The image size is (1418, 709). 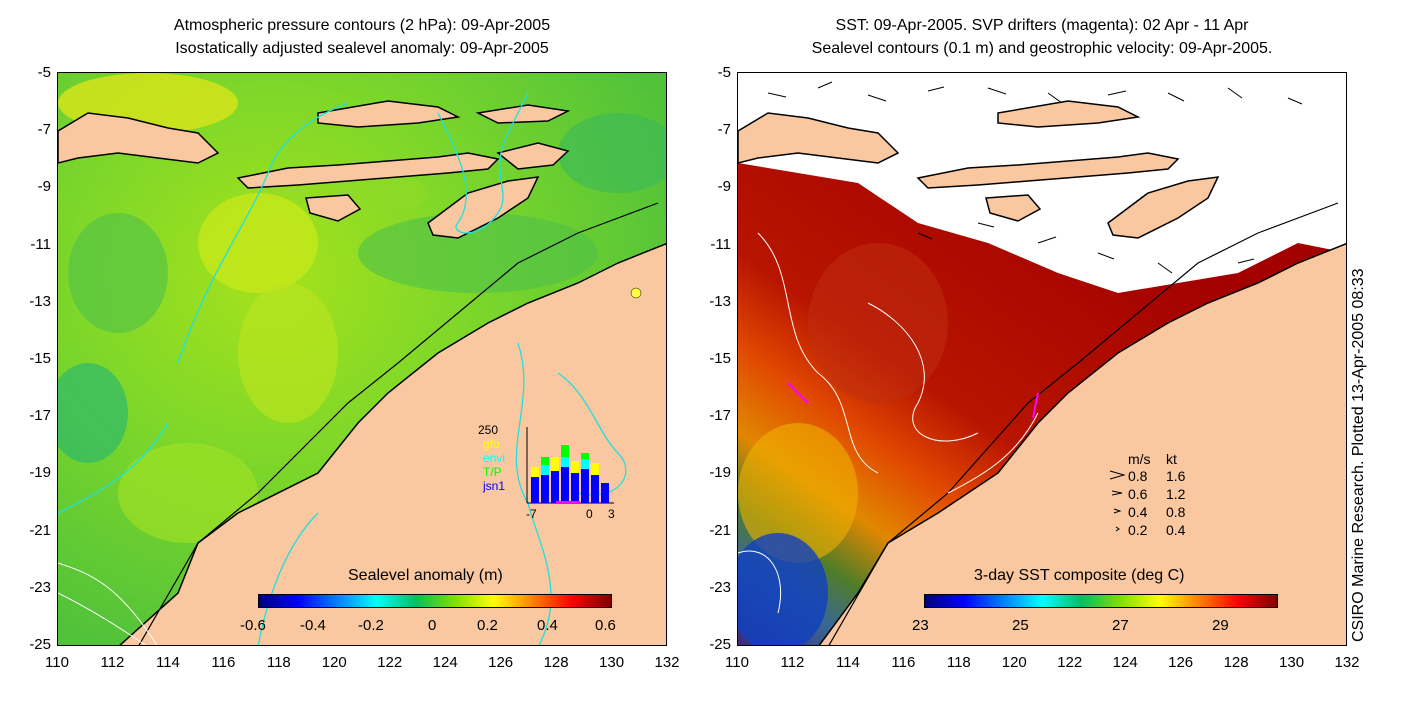 I want to click on right-lon-tick: 122, so click(x=1070, y=662).